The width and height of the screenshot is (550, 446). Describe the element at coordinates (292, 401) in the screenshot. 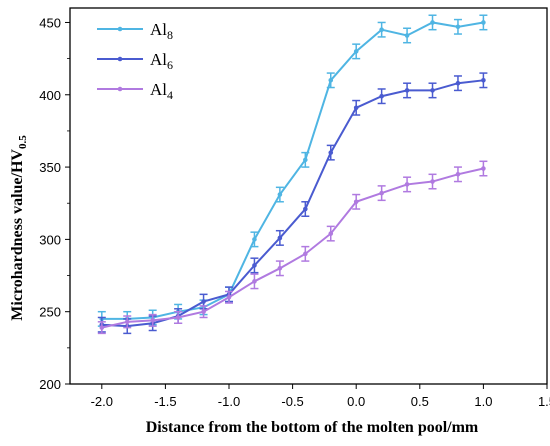

I see `x-tick-label: -0.5` at that location.